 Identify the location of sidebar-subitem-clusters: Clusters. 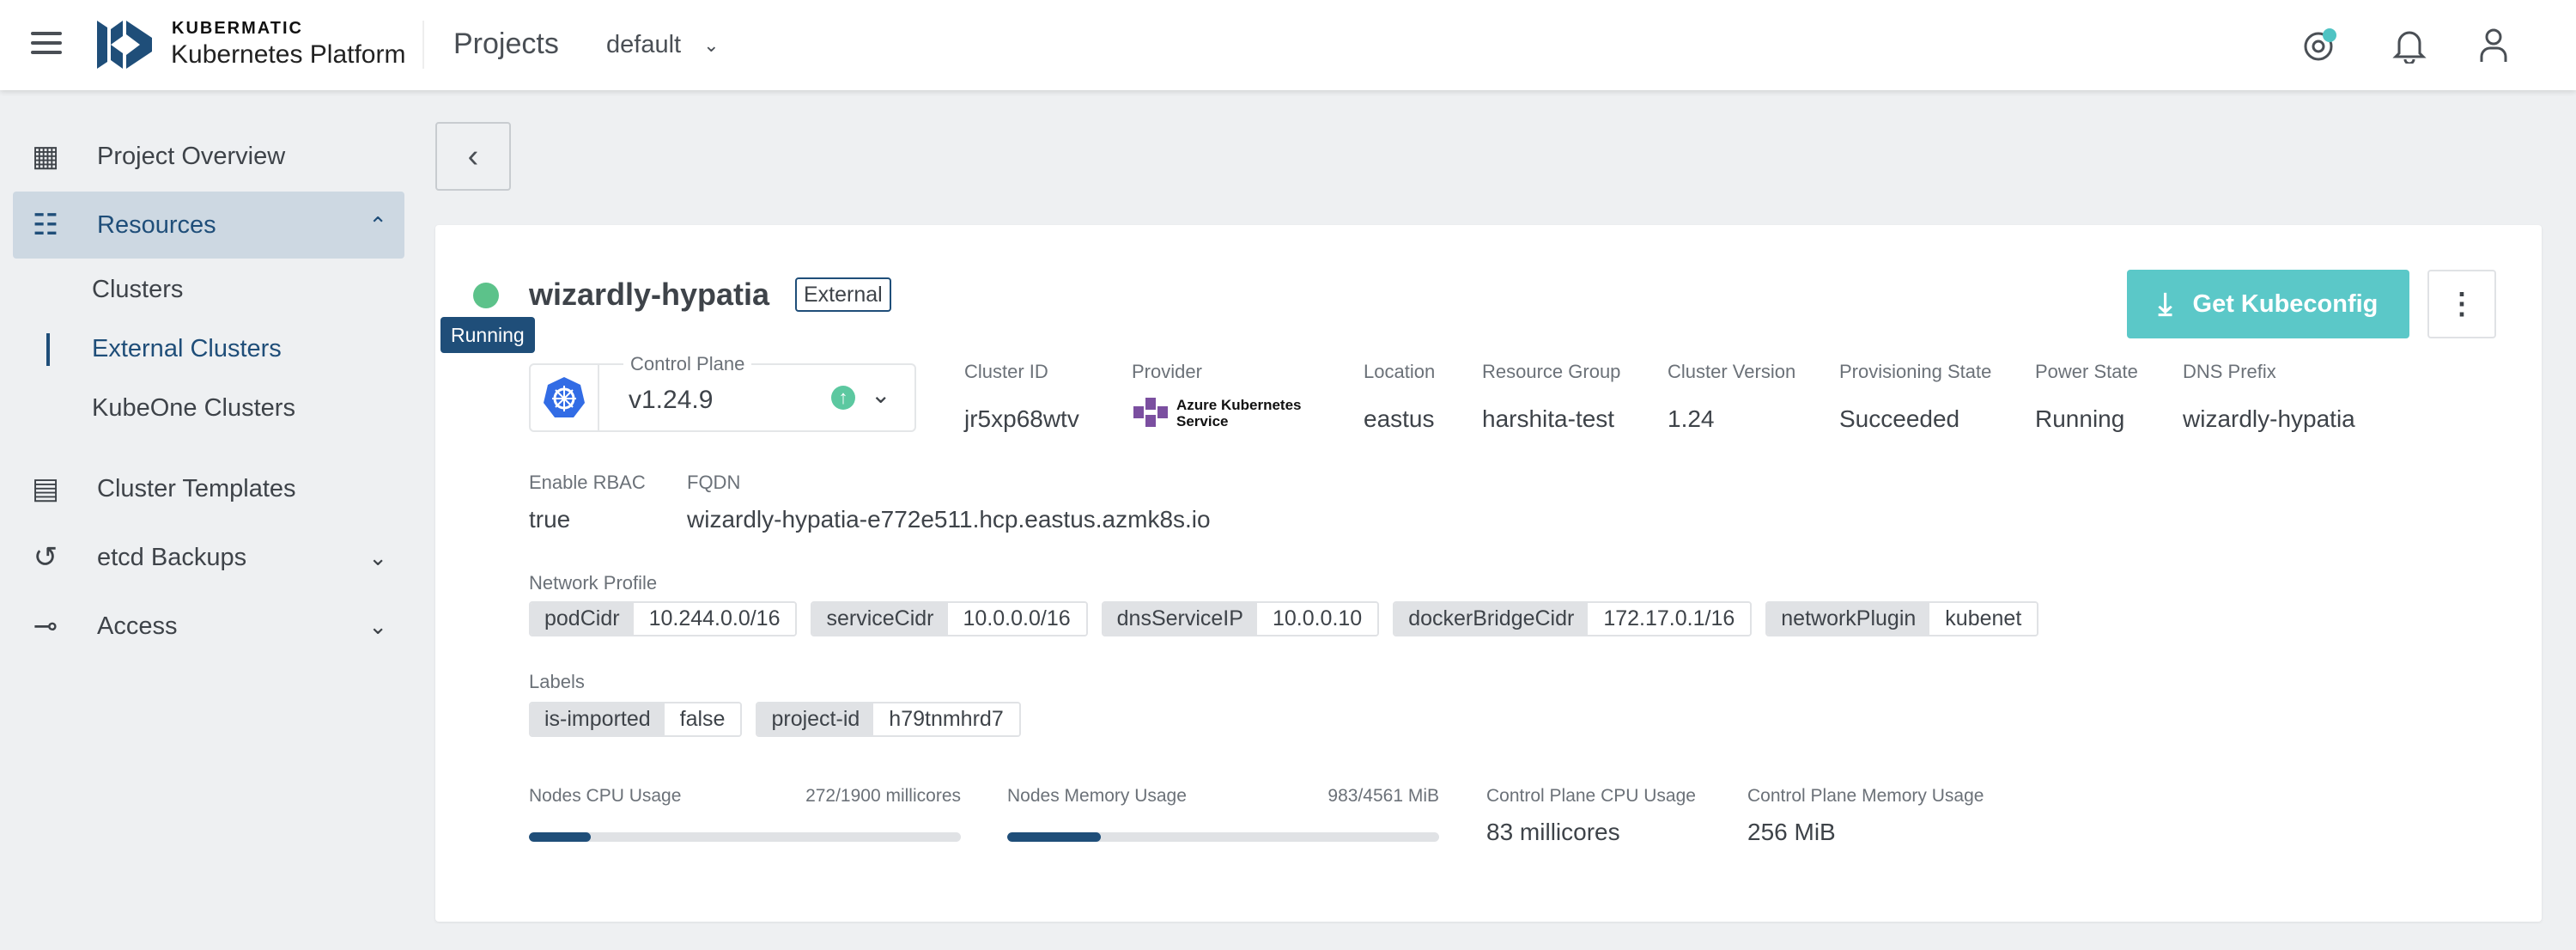
(138, 289).